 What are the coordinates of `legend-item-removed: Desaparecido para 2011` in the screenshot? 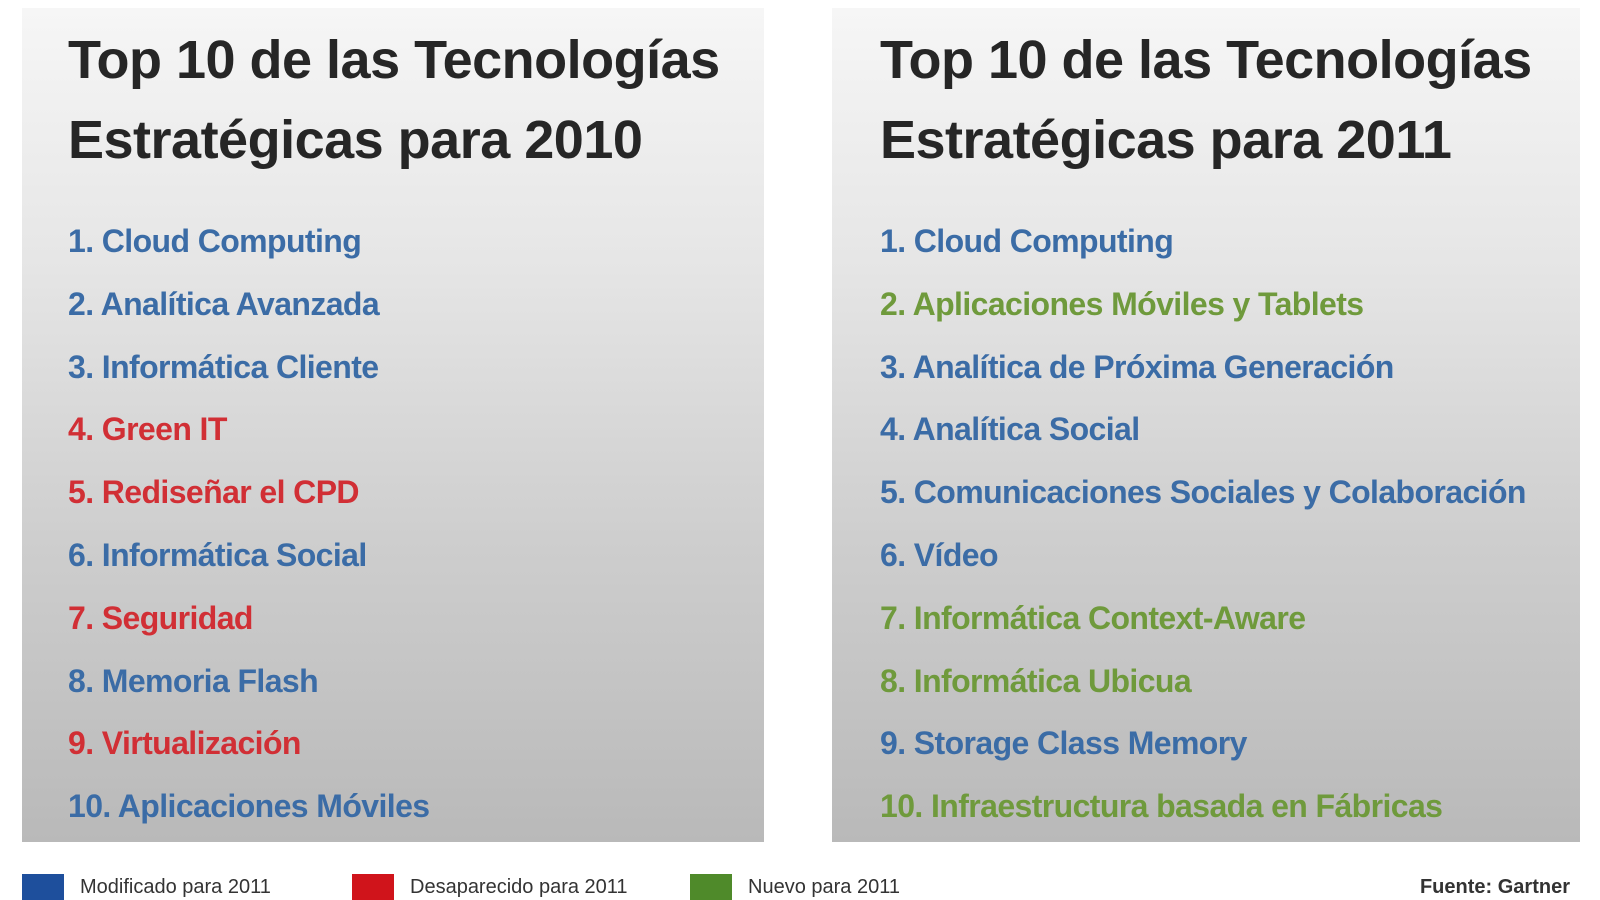 It's located at (490, 887).